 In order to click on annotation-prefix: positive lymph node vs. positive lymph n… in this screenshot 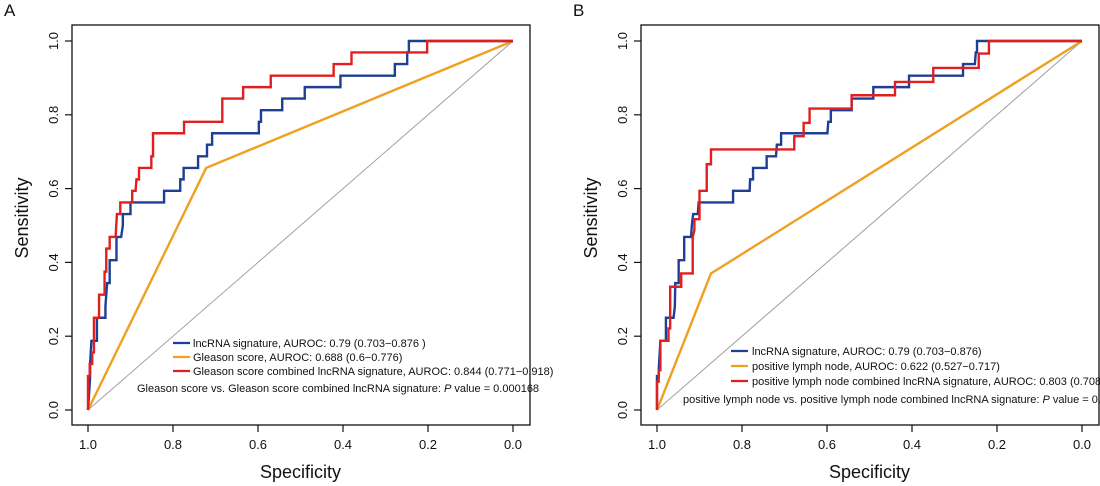, I will do `click(863, 400)`.